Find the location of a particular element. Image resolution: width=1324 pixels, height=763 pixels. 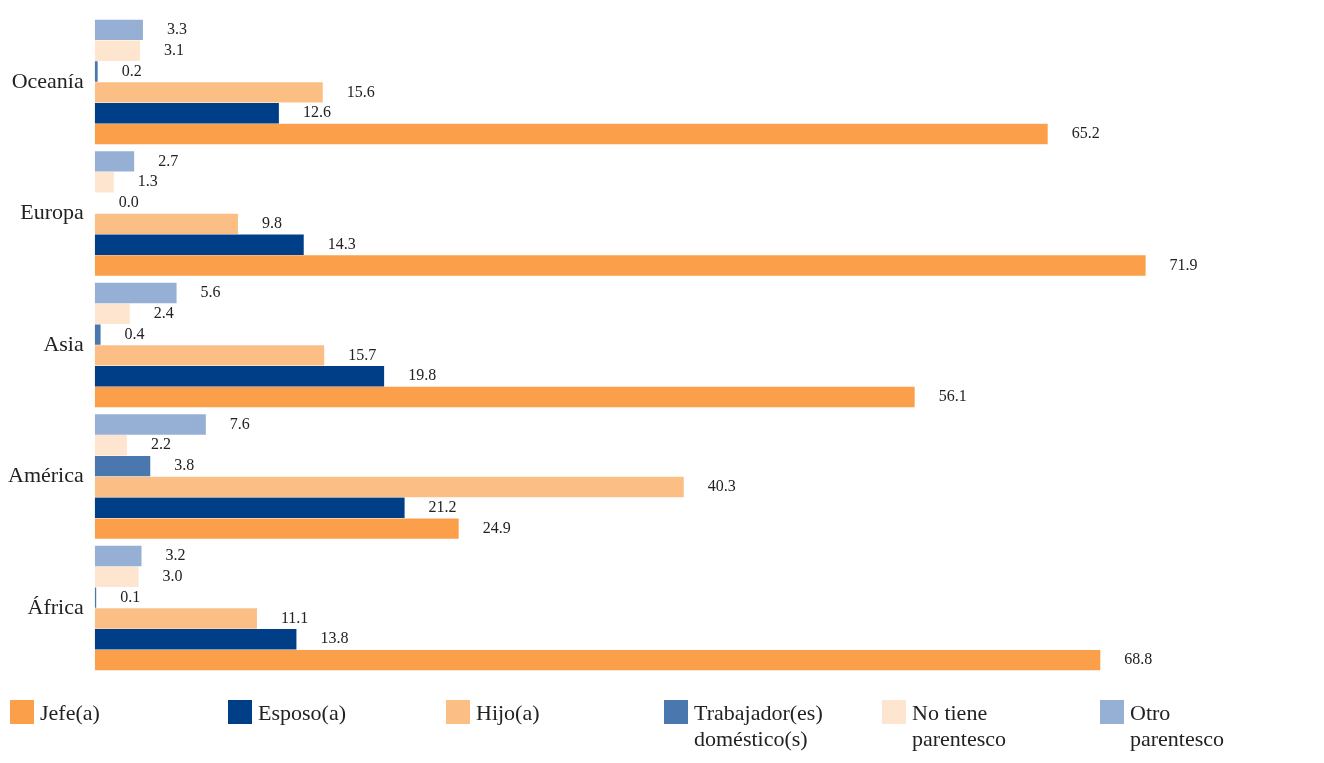

data-label: 15.7 is located at coordinates (362, 354).